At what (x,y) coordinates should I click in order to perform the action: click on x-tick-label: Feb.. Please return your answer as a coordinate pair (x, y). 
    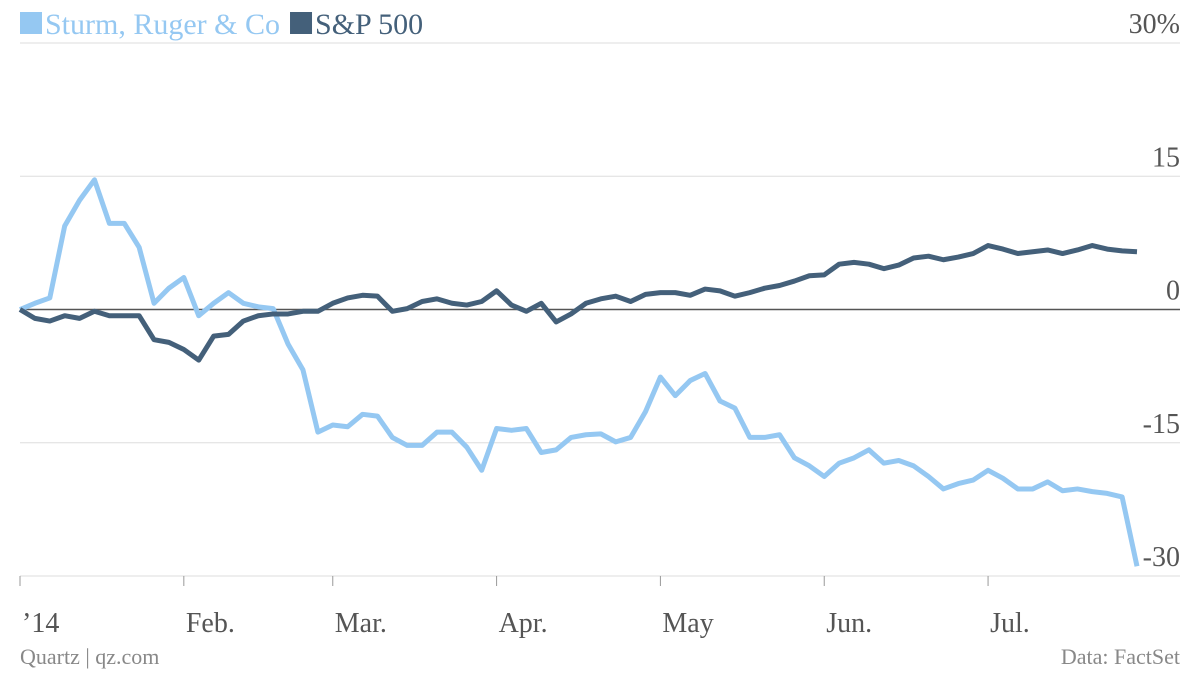
    Looking at the image, I should click on (210, 623).